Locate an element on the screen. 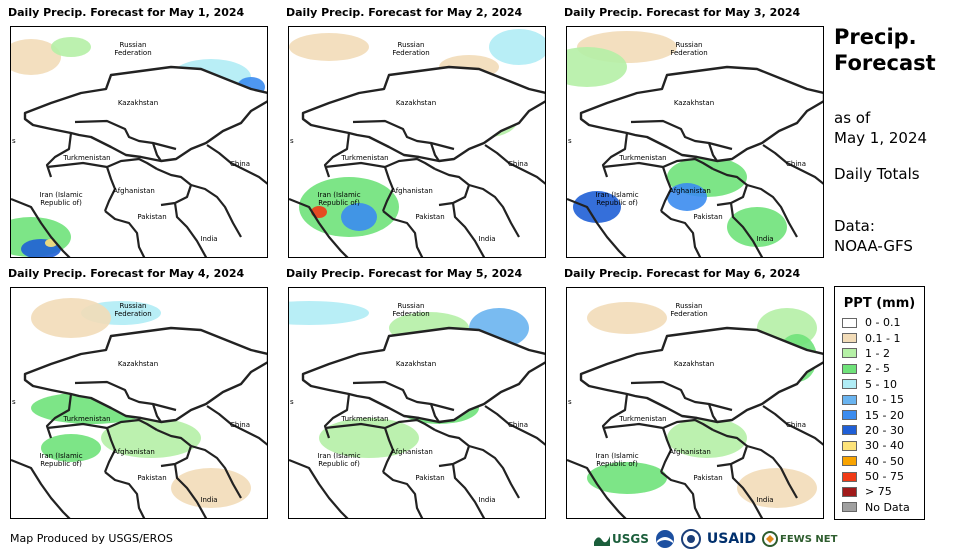  legend-label: 10 - 15 is located at coordinates (884, 400).